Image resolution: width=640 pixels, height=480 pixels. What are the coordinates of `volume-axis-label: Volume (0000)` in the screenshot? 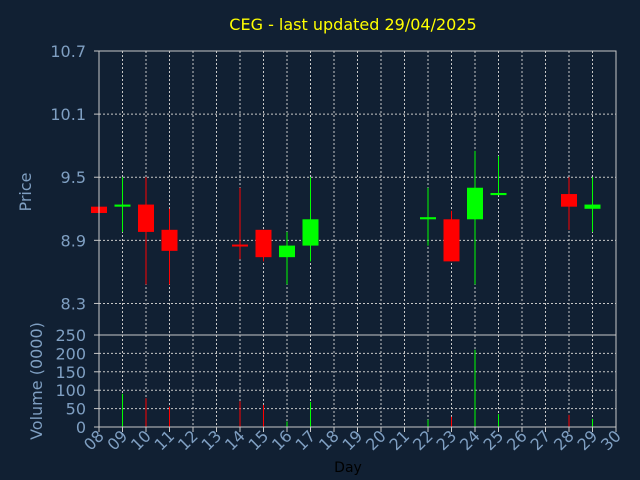 It's located at (36, 381).